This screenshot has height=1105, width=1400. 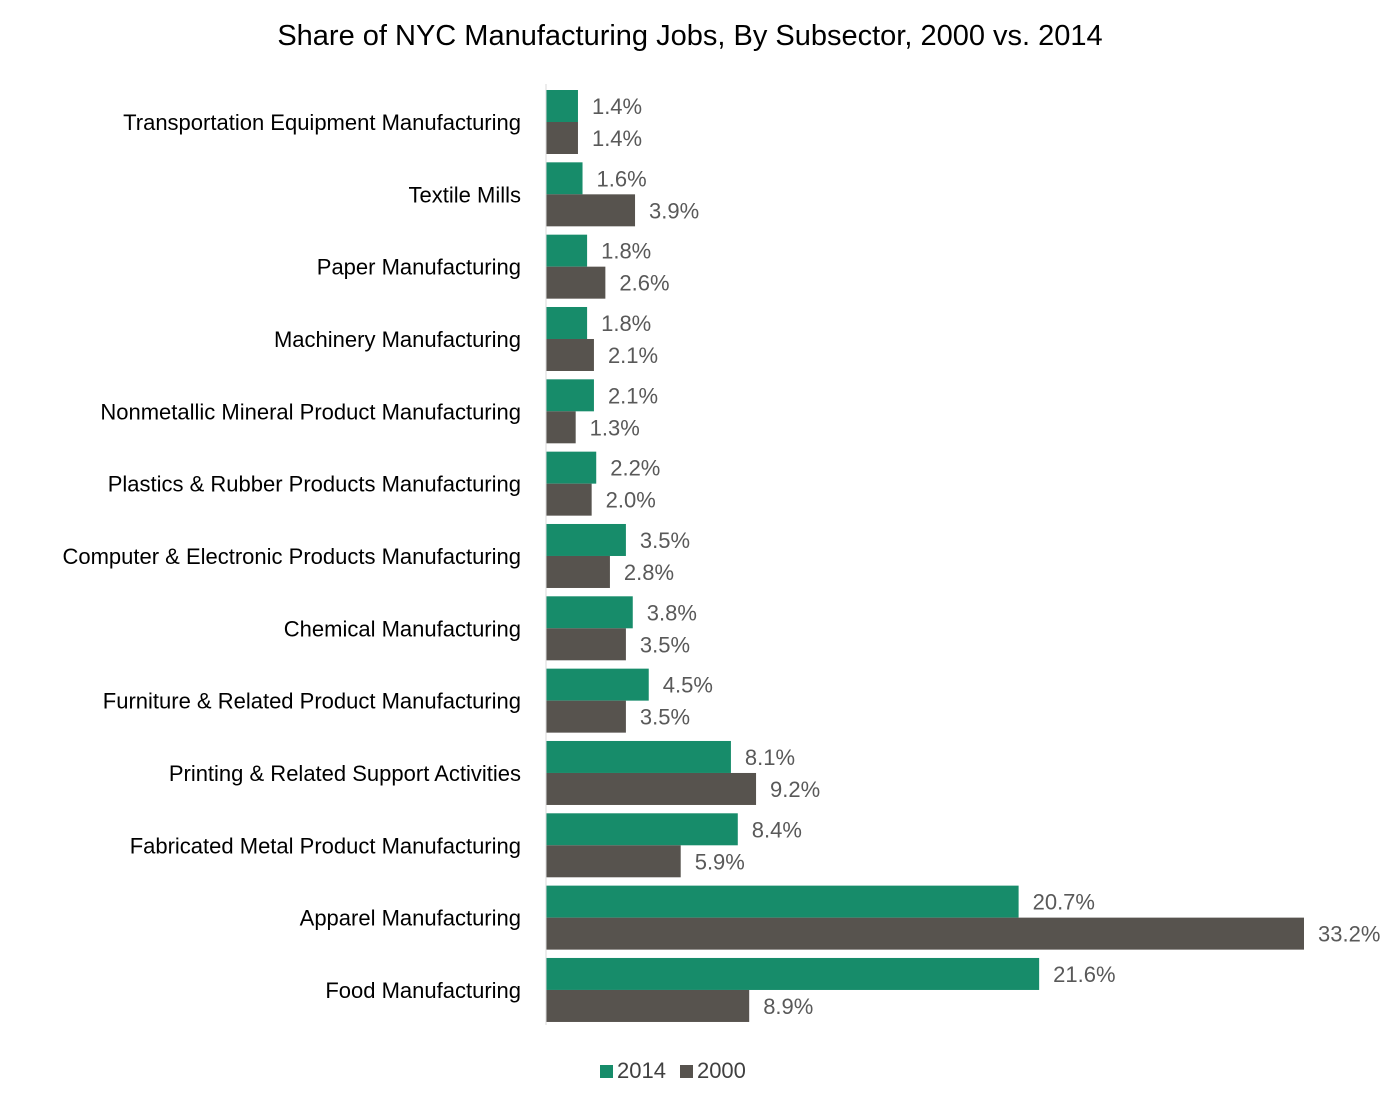 I want to click on data-label-2014: 2.1%, so click(x=633, y=395).